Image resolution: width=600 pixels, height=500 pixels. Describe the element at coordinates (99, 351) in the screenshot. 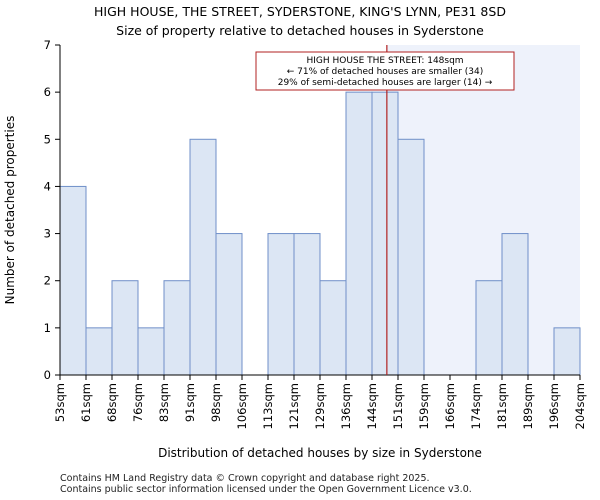

I see `bar-61sqm` at that location.